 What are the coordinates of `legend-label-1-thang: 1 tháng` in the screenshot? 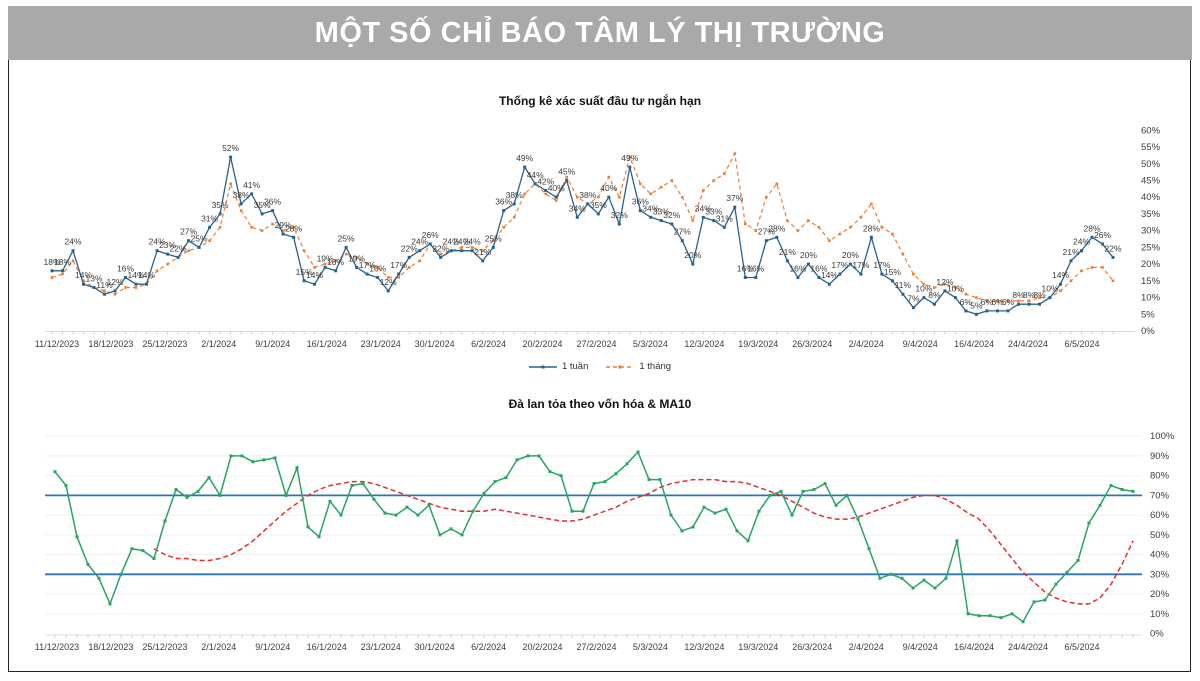 It's located at (655, 366).